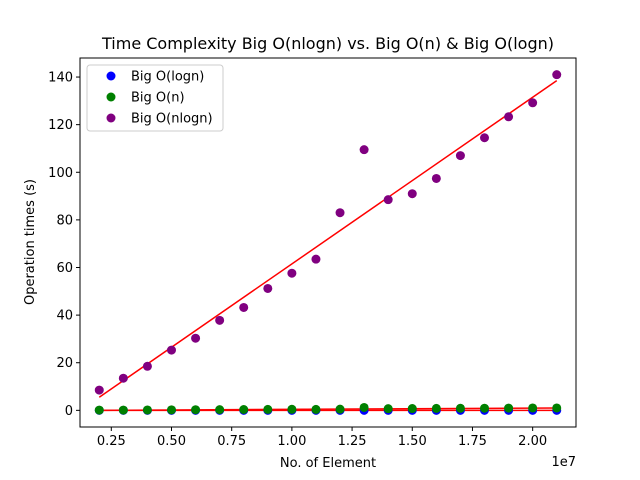 Image resolution: width=640 pixels, height=480 pixels. I want to click on x-tick-label: 1.75, so click(472, 441).